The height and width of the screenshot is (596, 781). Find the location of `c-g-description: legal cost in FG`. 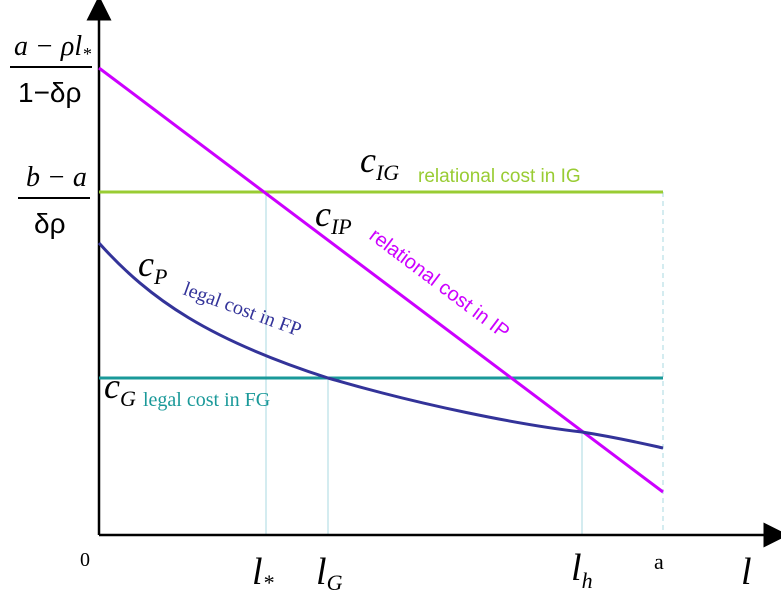

c-g-description: legal cost in FG is located at coordinates (206, 400).